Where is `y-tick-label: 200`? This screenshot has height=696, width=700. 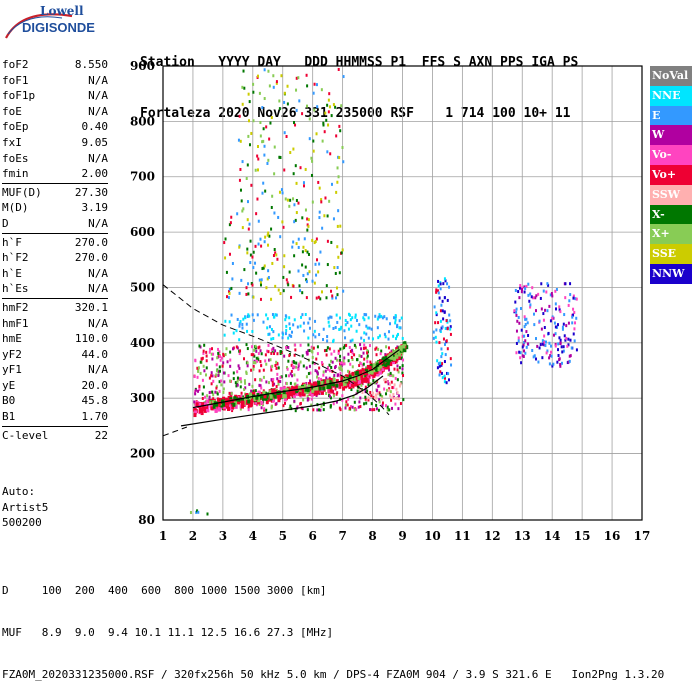 y-tick-label: 200 is located at coordinates (142, 454).